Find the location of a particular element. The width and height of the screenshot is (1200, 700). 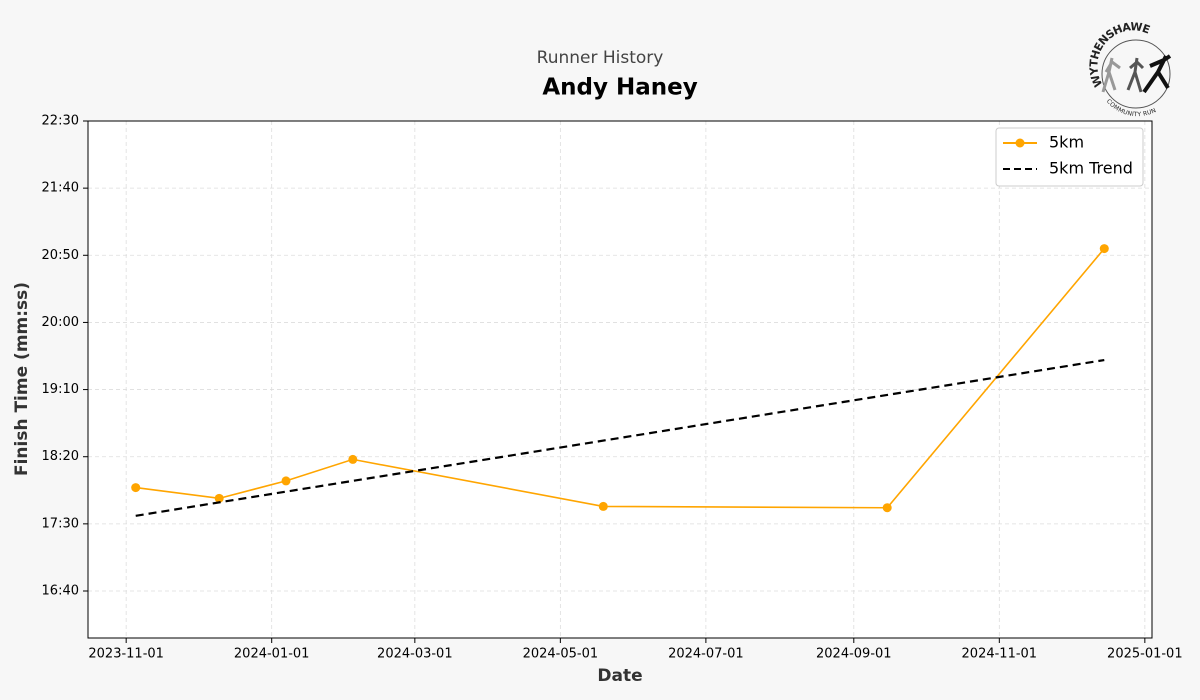

x-tick-label: 2024-03-01 is located at coordinates (415, 654).